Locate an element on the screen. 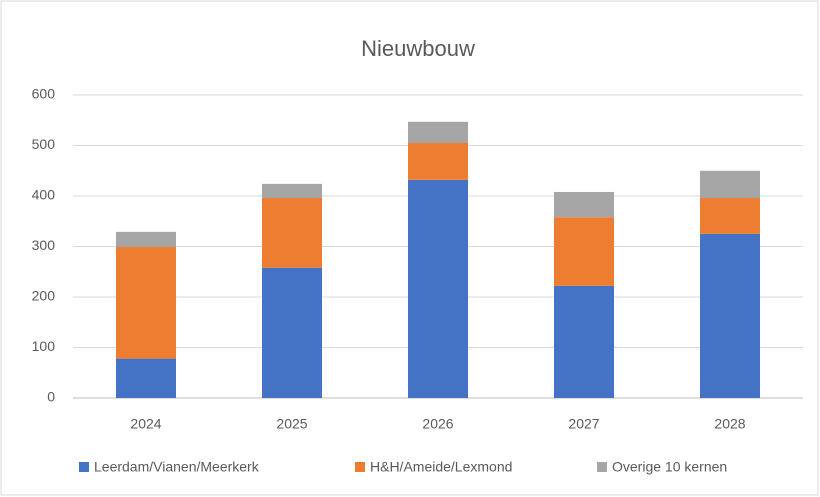 This screenshot has width=820, height=497. y-tick-label: 200 is located at coordinates (44, 296).